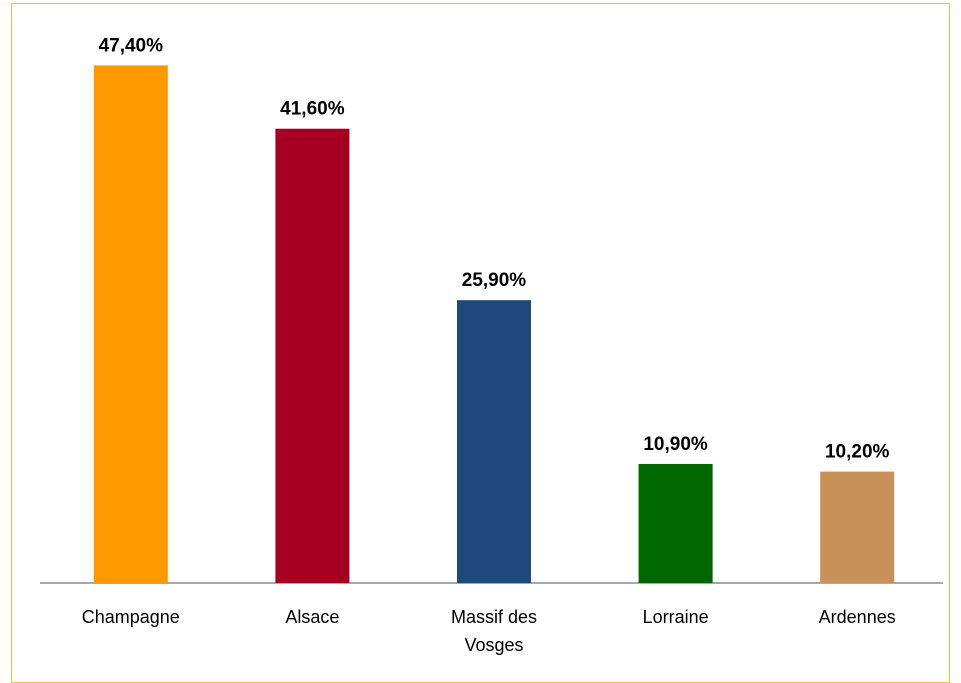  Describe the element at coordinates (675, 617) in the screenshot. I see `x-tick-label: Lorraine` at that location.